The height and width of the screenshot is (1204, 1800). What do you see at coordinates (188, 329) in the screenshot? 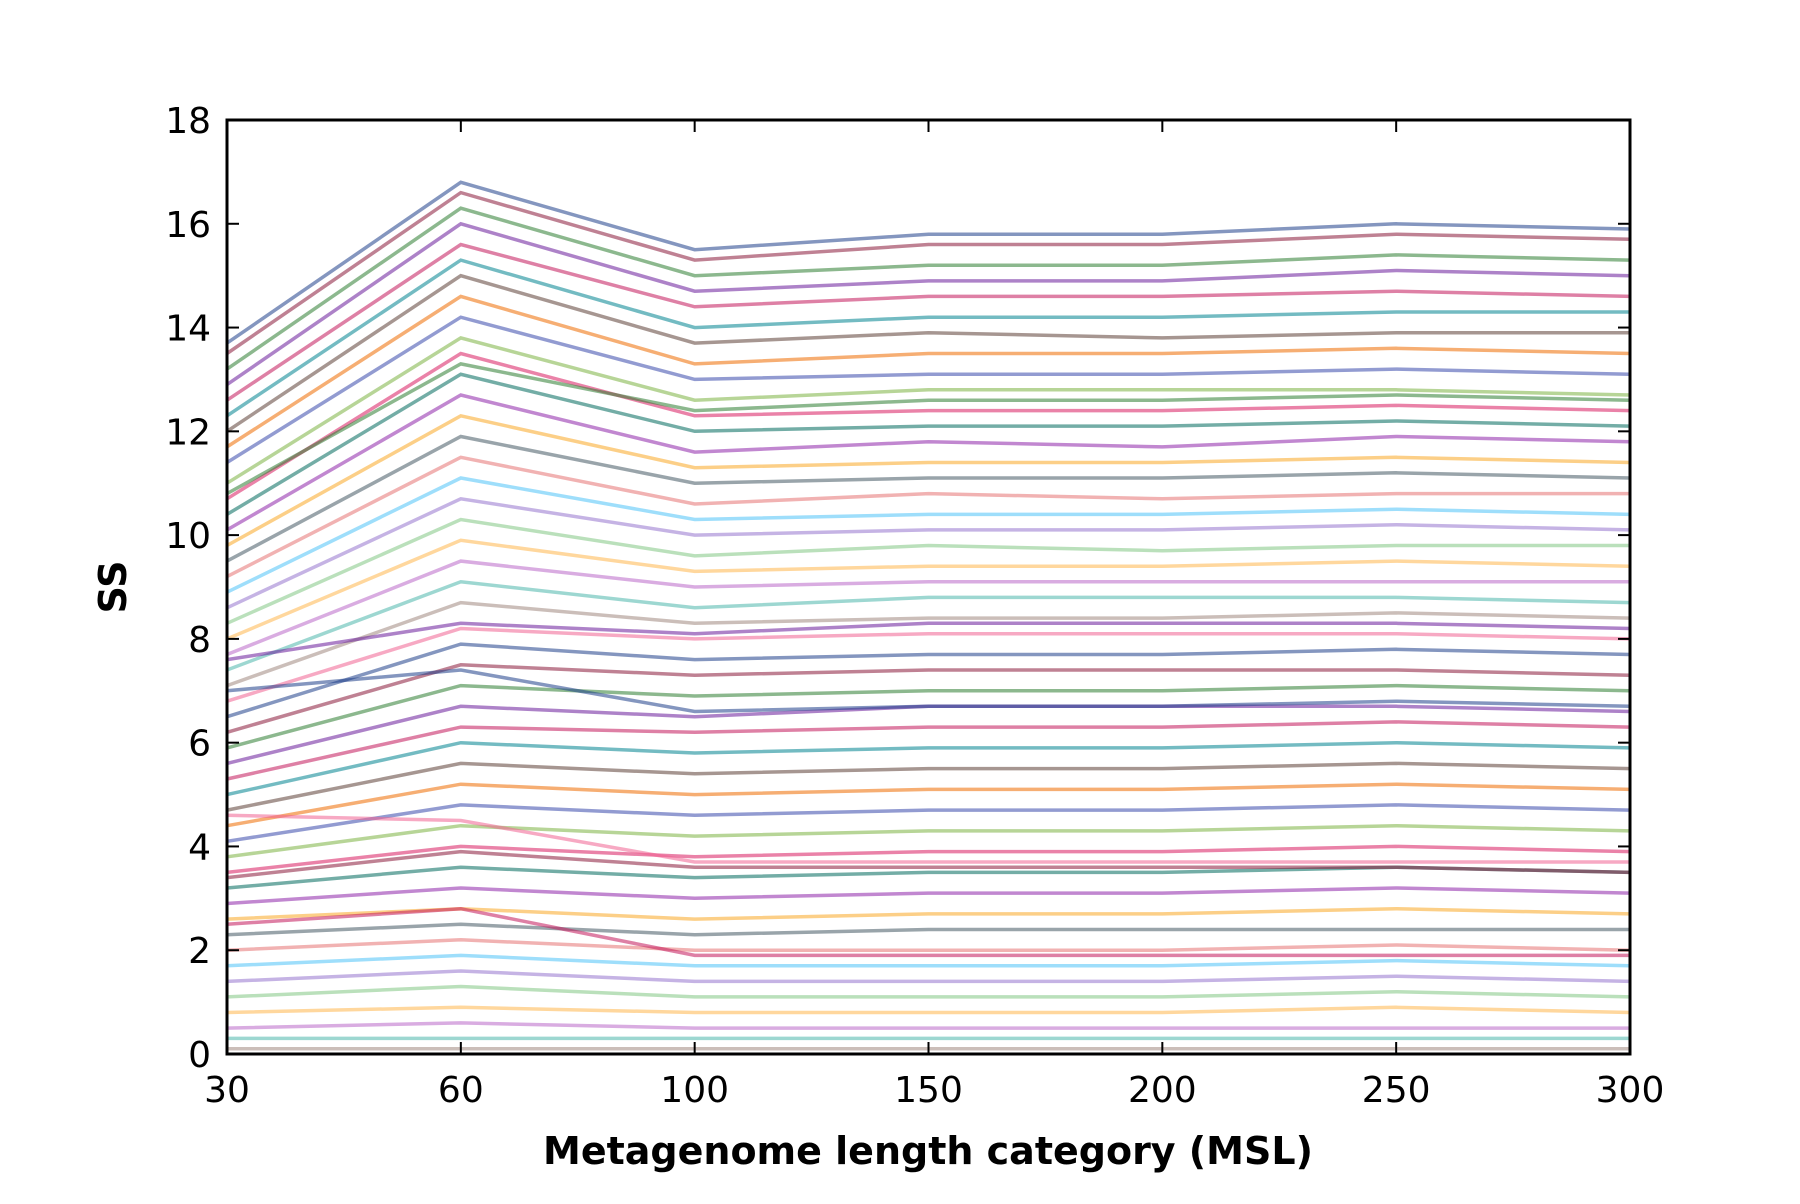
I see `y-tick-label: 14` at bounding box center [188, 329].